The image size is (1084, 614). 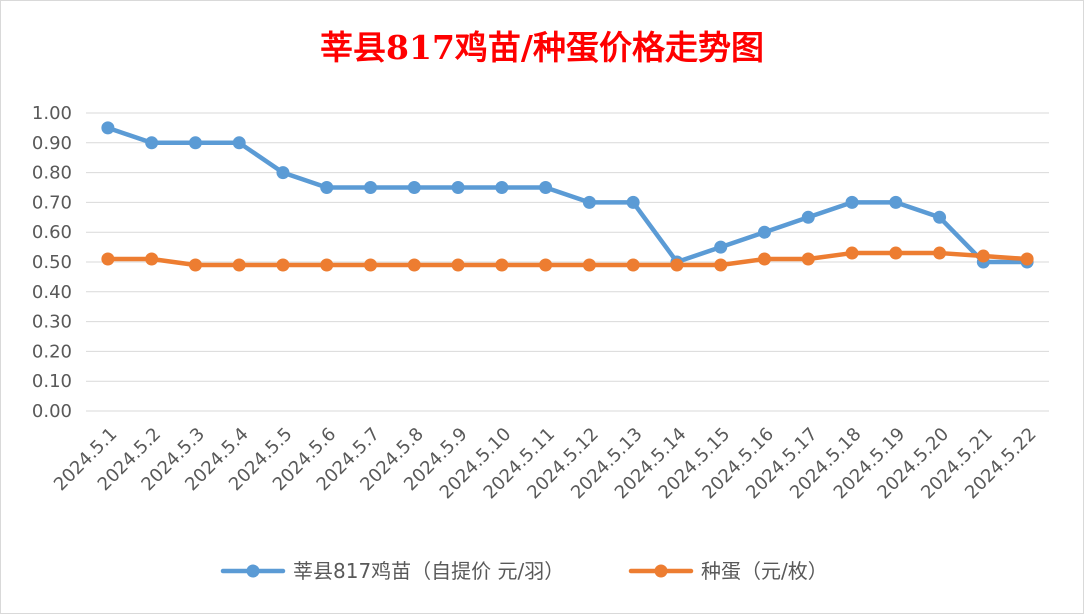 What do you see at coordinates (764, 571) in the screenshot?
I see `legend-label: 种蛋（元/枚）` at bounding box center [764, 571].